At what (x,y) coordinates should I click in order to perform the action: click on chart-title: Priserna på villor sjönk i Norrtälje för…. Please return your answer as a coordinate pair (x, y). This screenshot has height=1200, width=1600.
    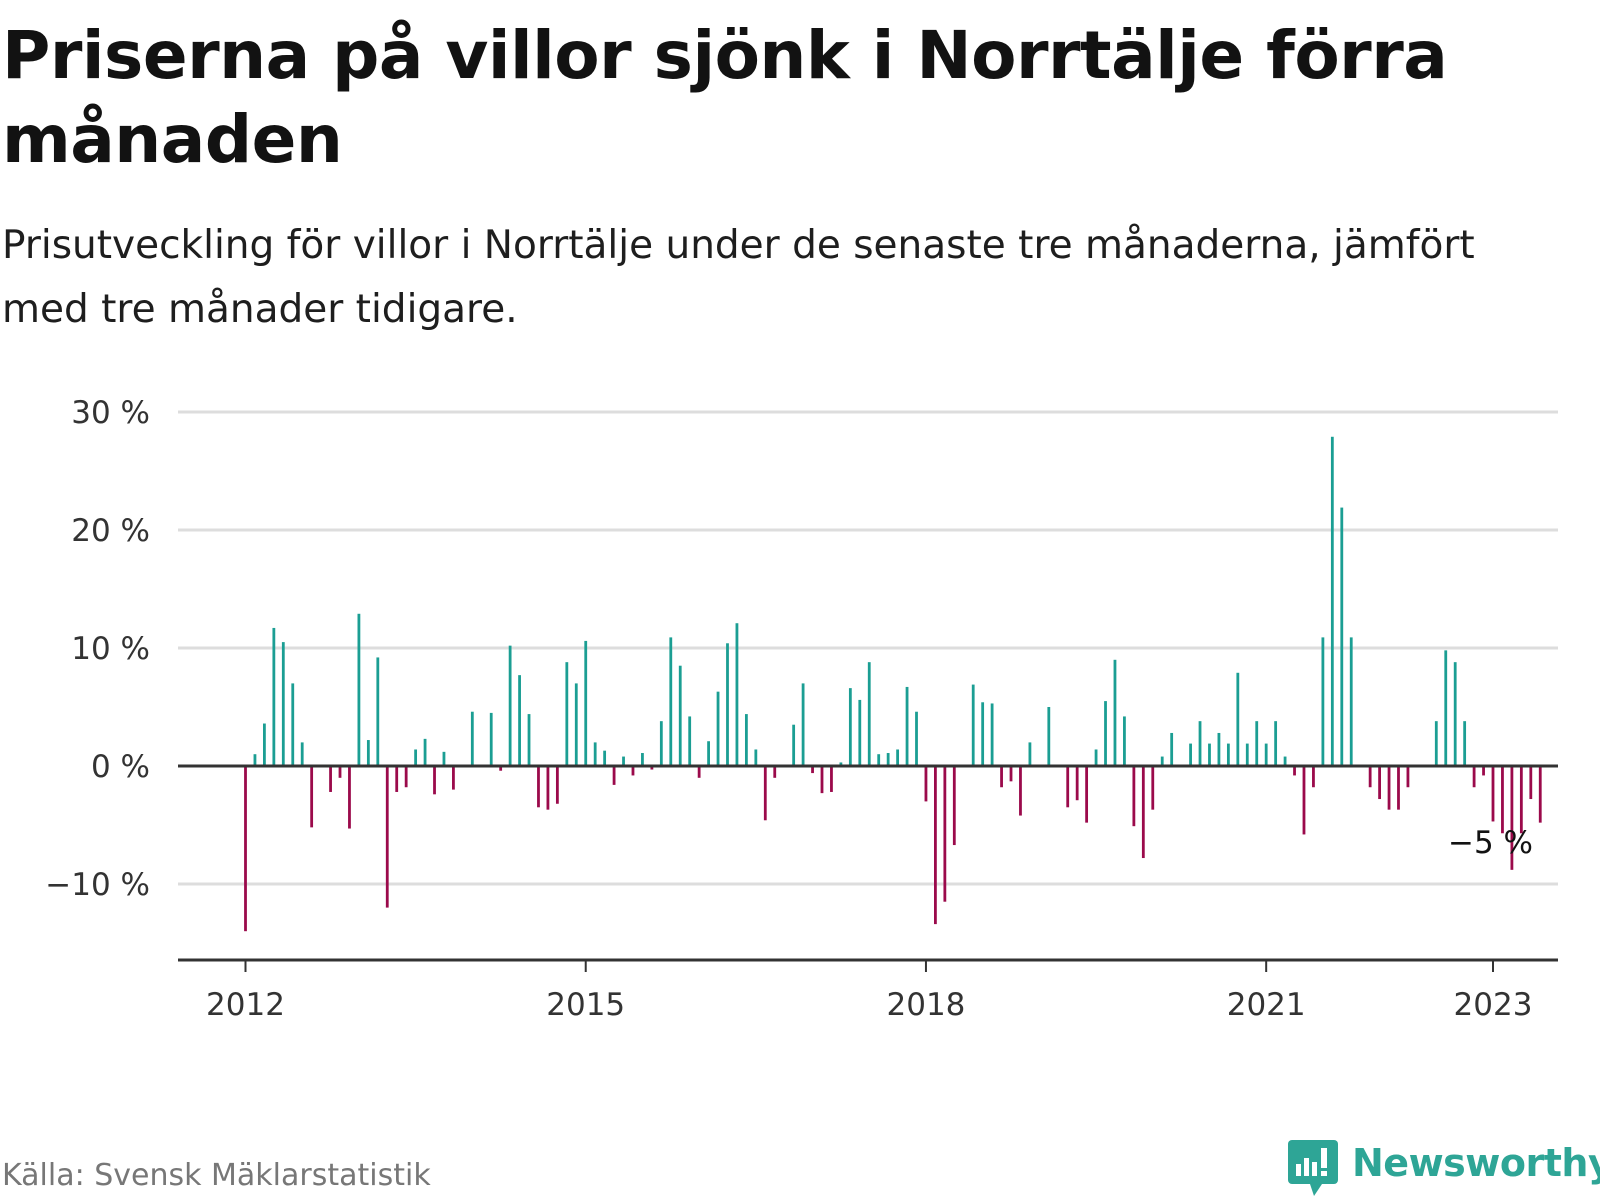
    Looking at the image, I should click on (725, 97).